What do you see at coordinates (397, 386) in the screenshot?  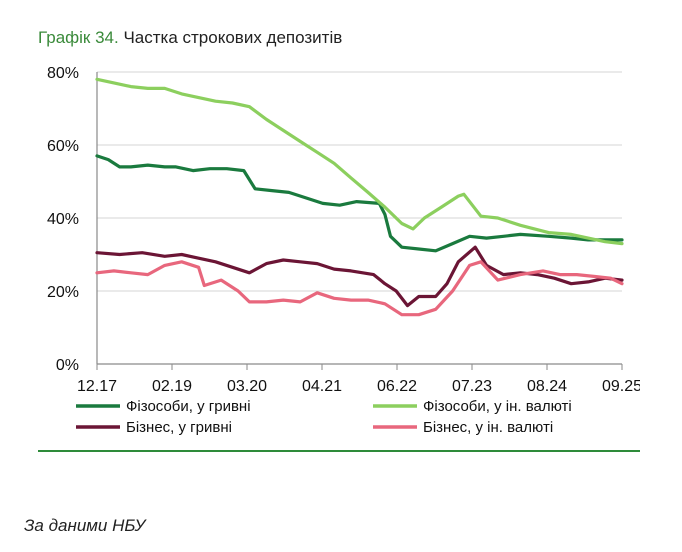 I see `x-tick-label: 06.22` at bounding box center [397, 386].